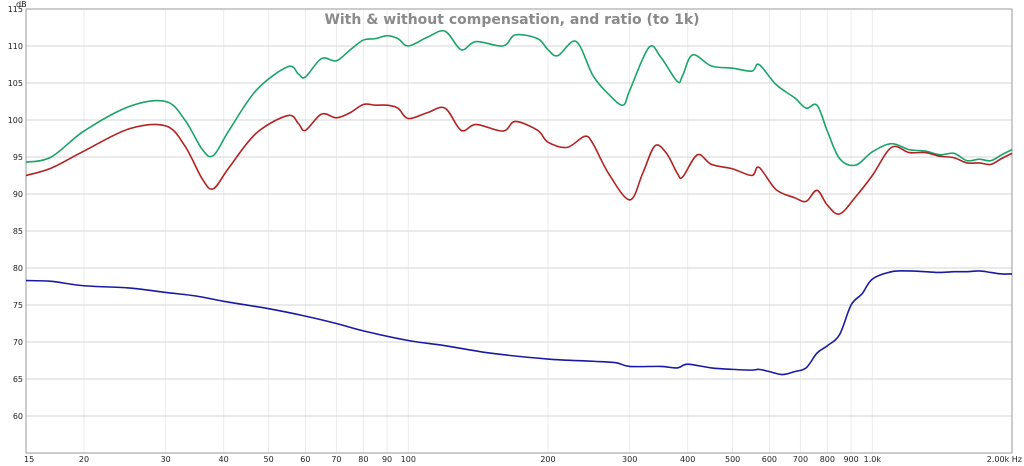 The image size is (1024, 466). I want to click on x-tick-label: 200, so click(547, 459).